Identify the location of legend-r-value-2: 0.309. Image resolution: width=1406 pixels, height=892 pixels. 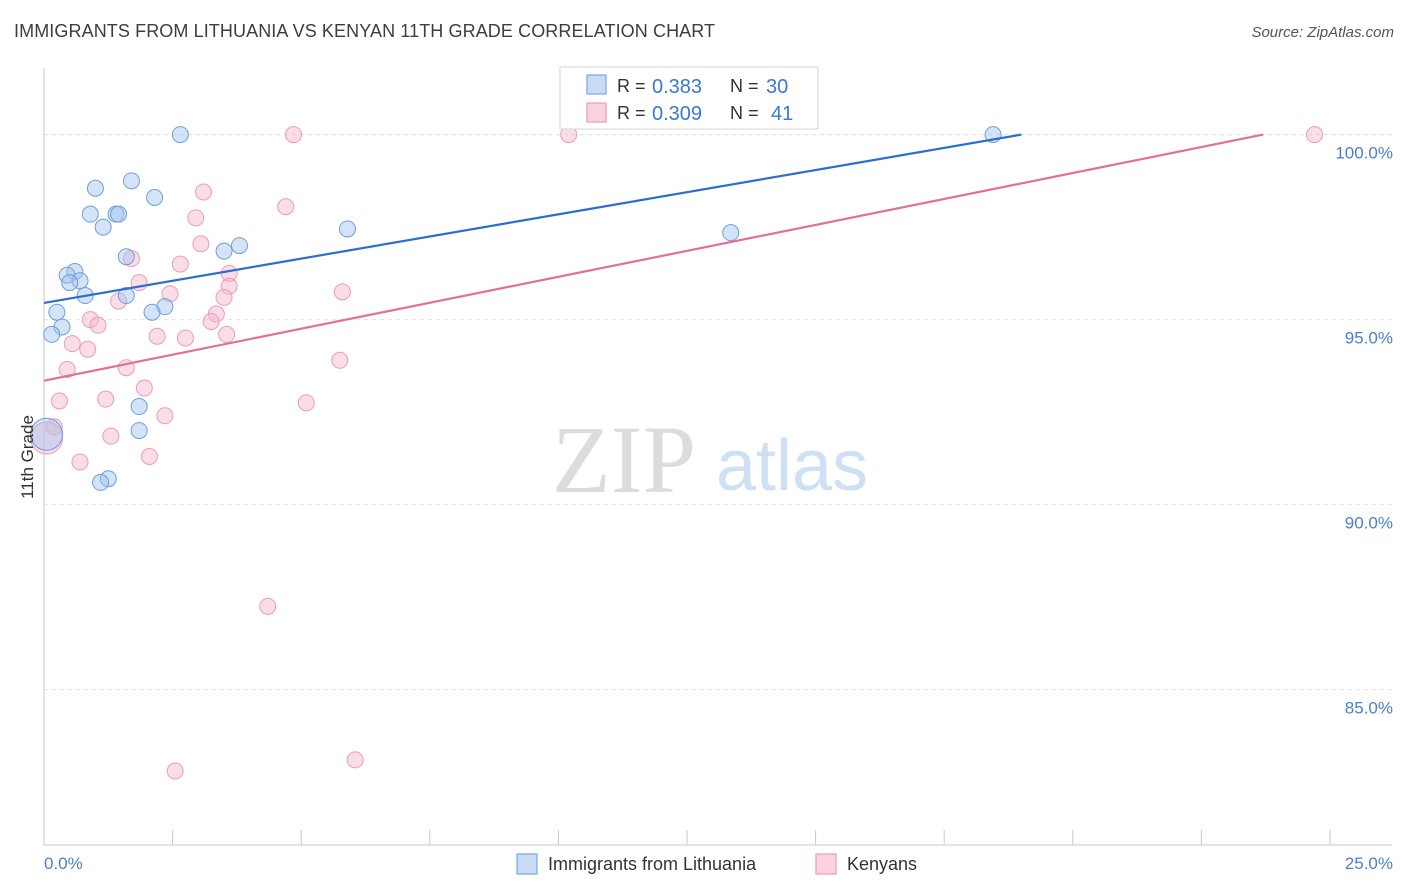
(677, 114).